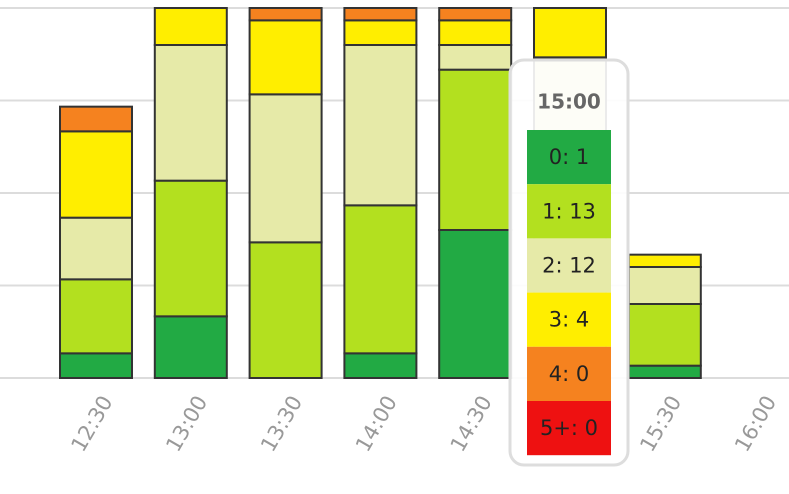  I want to click on tooltip-row-text: 3: 4, so click(569, 320).